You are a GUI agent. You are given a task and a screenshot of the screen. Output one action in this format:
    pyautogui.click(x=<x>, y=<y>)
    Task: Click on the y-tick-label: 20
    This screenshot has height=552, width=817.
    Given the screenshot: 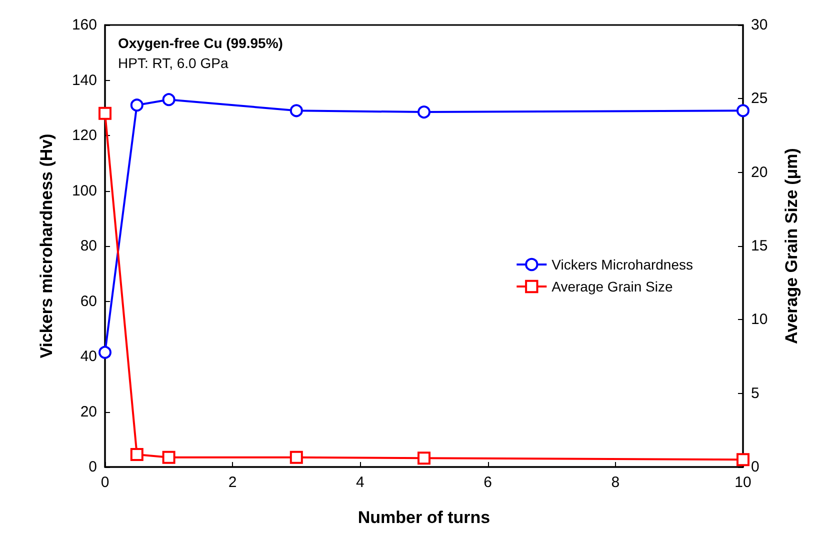 What is the action you would take?
    pyautogui.click(x=88, y=411)
    